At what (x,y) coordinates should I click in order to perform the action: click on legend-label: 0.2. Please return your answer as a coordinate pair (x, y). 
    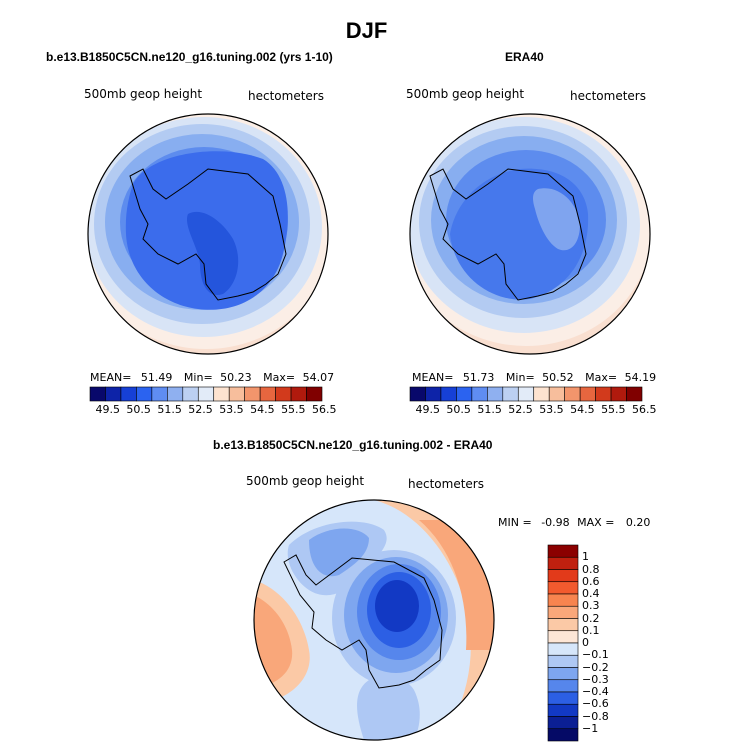
    Looking at the image, I should click on (591, 618).